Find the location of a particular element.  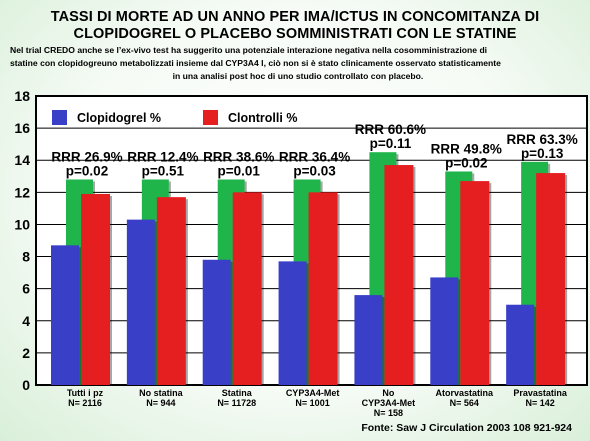

bar-annotation: RRR 60.6% is located at coordinates (390, 129).